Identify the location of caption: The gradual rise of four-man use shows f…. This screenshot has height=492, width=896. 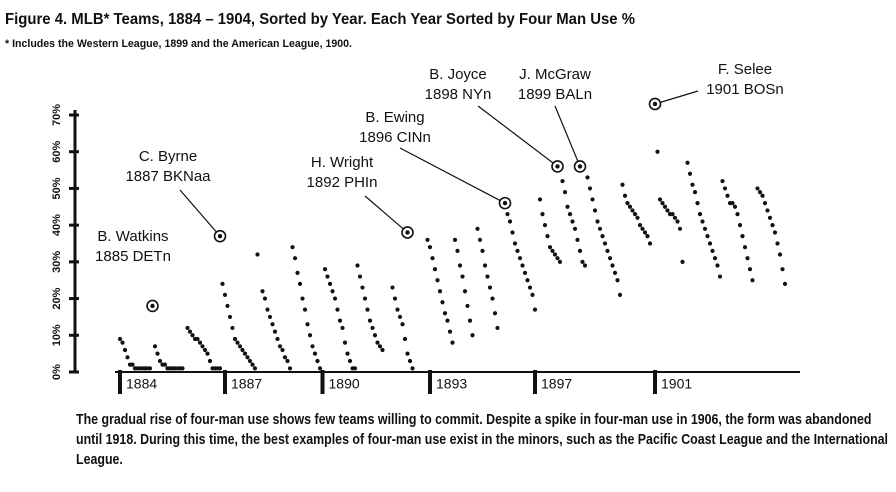
(482, 440).